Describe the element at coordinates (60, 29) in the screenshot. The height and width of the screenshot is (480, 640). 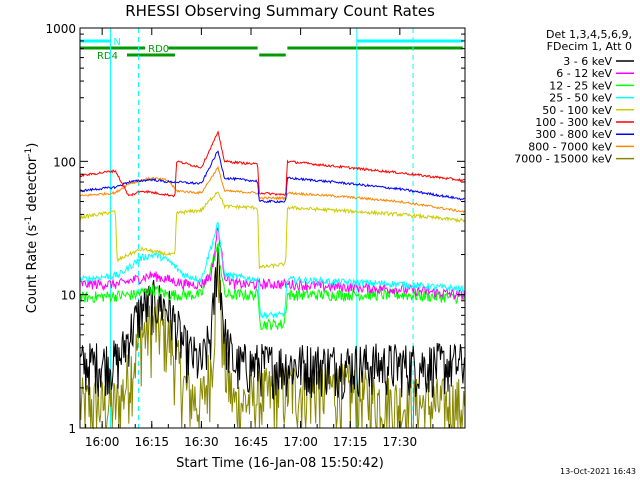
I see `y-tick-label: 1000` at that location.